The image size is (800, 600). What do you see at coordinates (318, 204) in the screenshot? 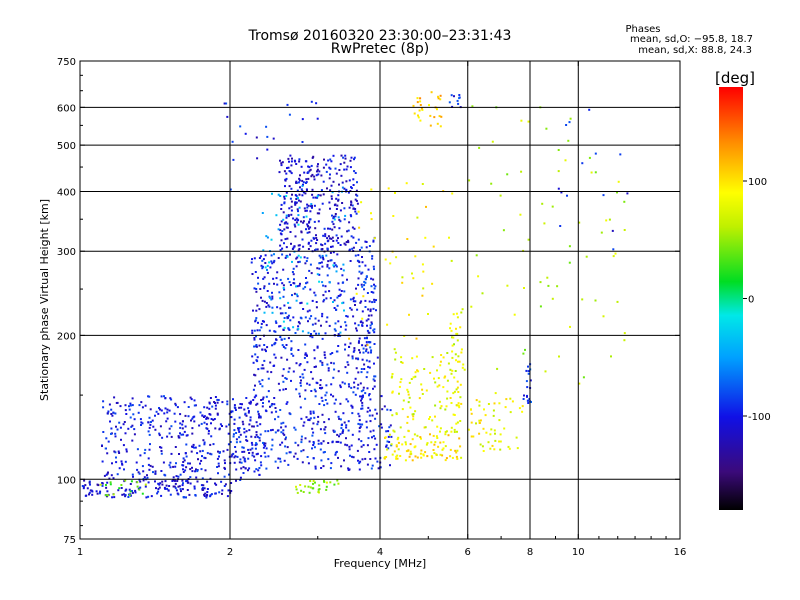
I see `cluster-f-layer-upper-O` at bounding box center [318, 204].